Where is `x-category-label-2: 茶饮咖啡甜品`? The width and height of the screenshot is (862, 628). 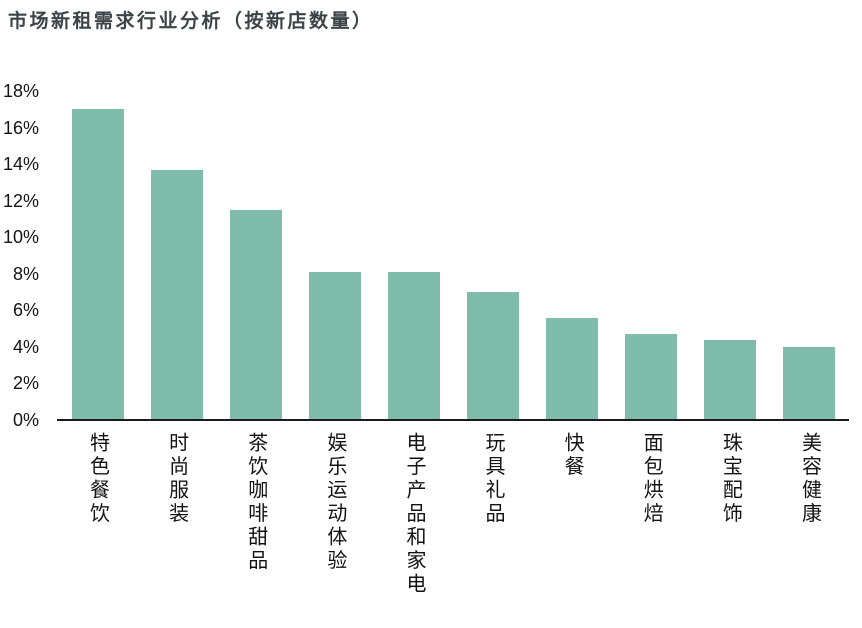 x-category-label-2: 茶饮咖啡甜品 is located at coordinates (255, 502).